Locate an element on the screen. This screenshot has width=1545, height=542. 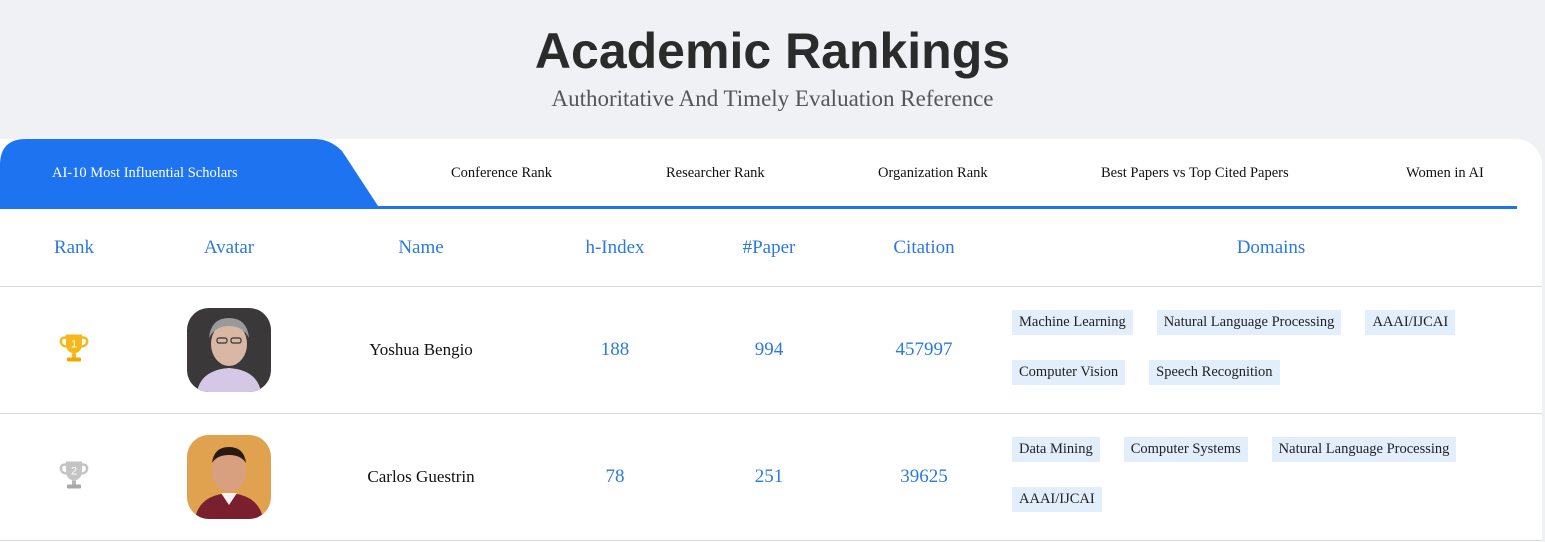
active-tab-shape is located at coordinates (190, 174).